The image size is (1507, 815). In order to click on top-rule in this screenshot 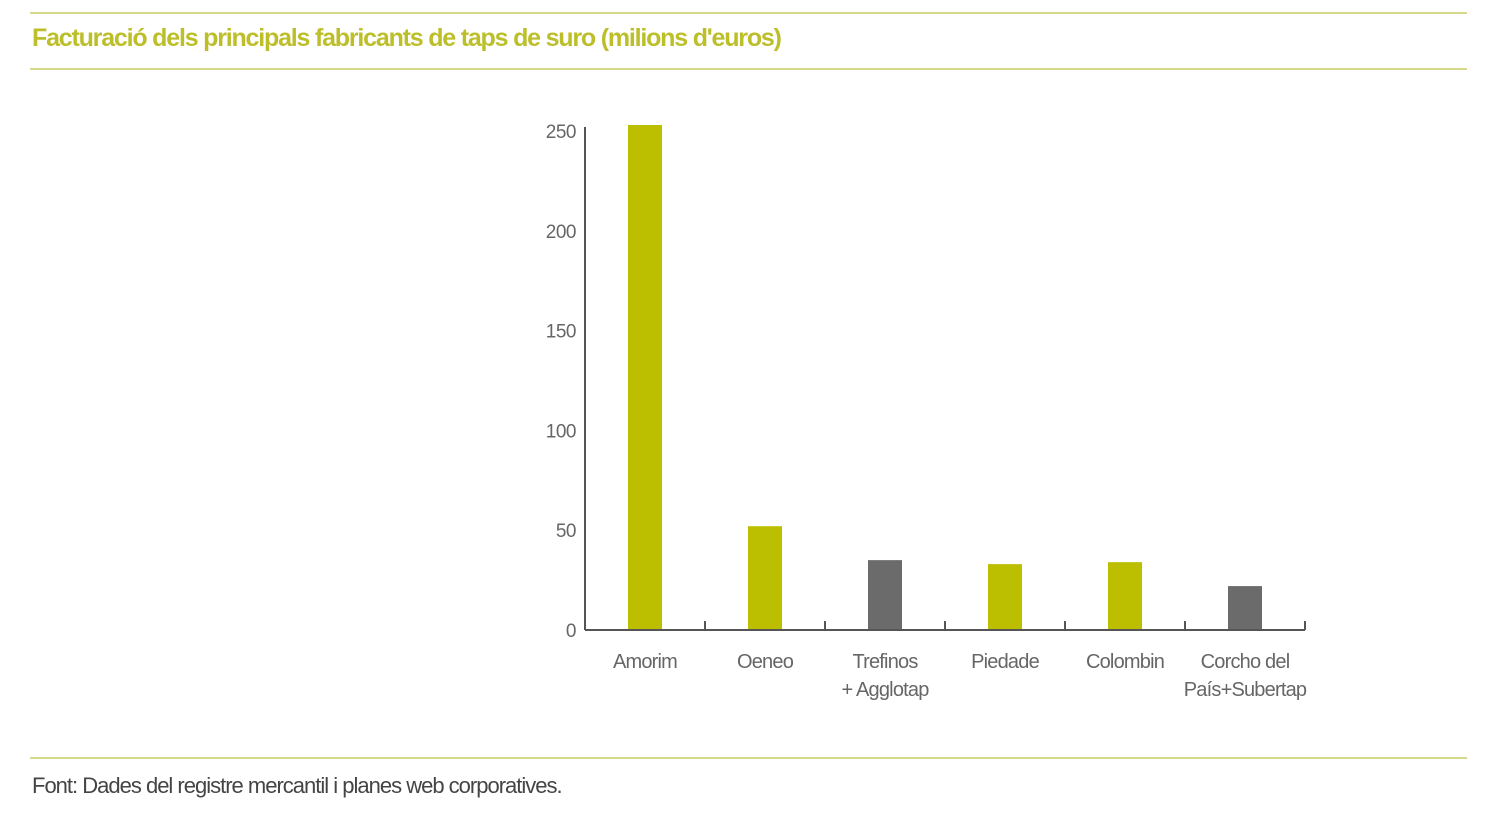, I will do `click(748, 13)`.